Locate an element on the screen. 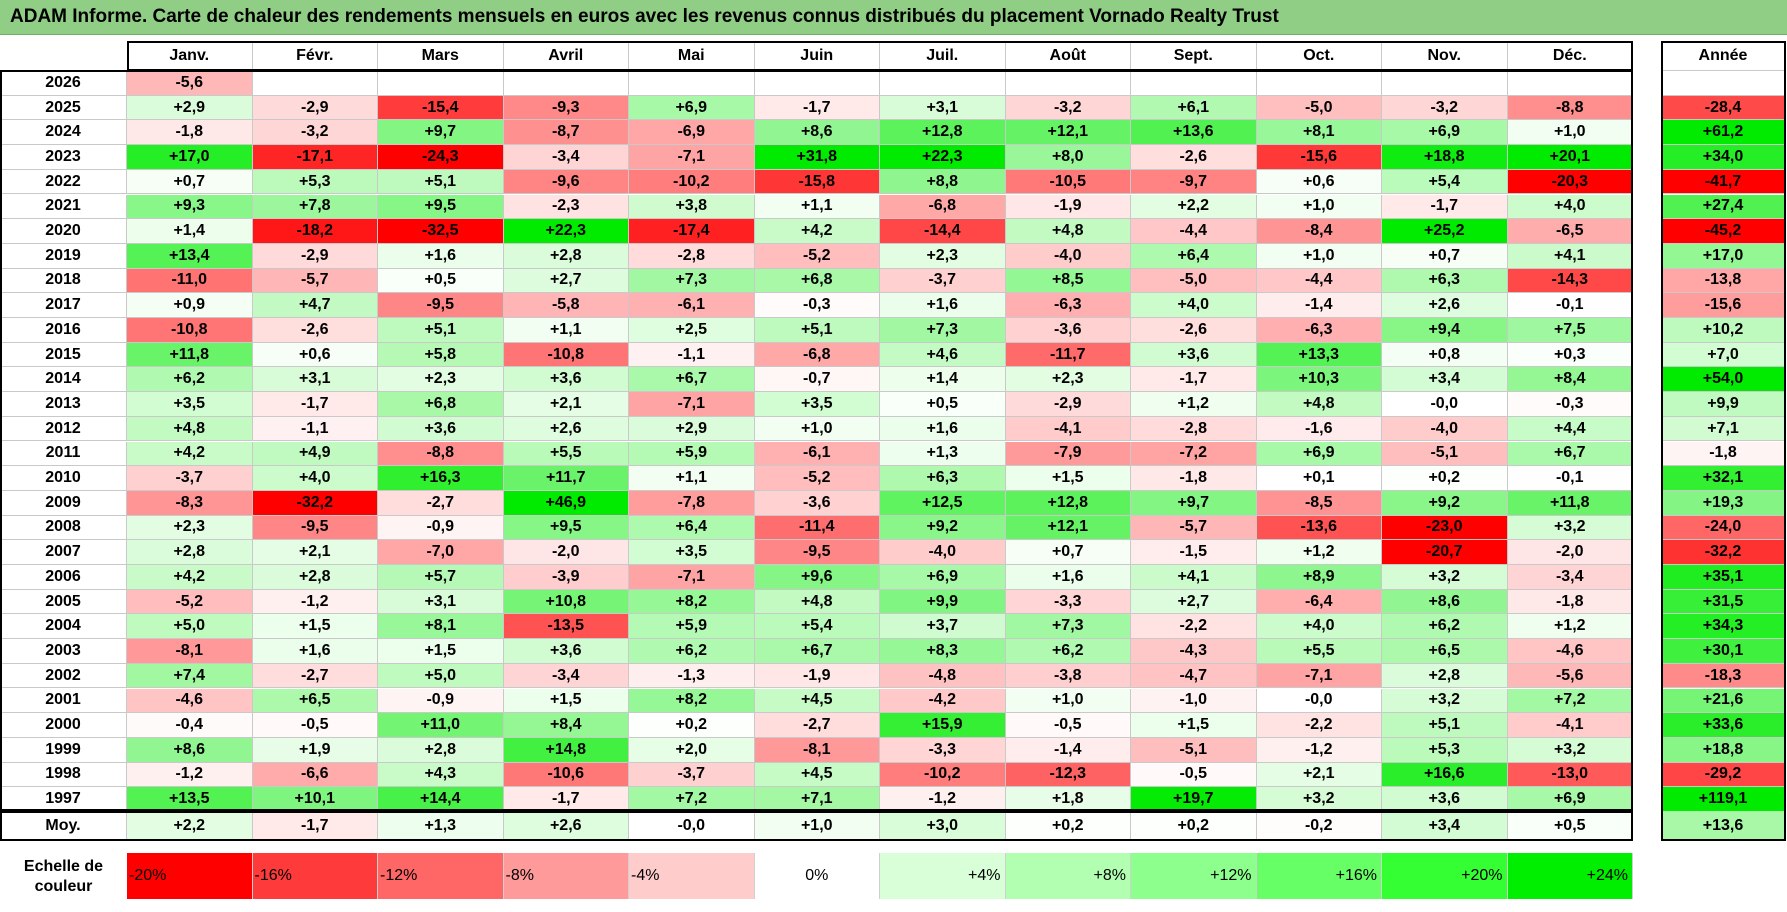 Image resolution: width=1787 pixels, height=912 pixels. heatmap-cell: +6,8 is located at coordinates (817, 281).